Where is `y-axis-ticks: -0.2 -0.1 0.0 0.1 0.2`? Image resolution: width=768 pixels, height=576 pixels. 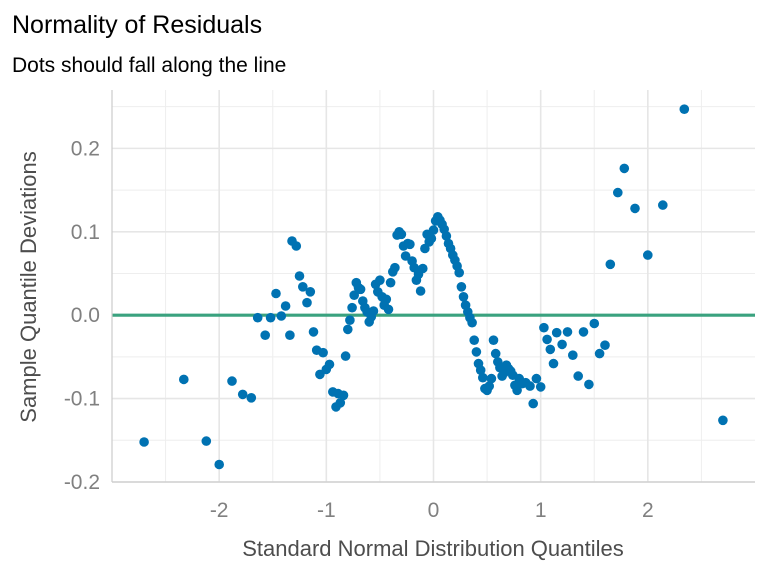
y-axis-ticks: -0.2 -0.1 0.0 0.1 0.2 is located at coordinates (82, 315).